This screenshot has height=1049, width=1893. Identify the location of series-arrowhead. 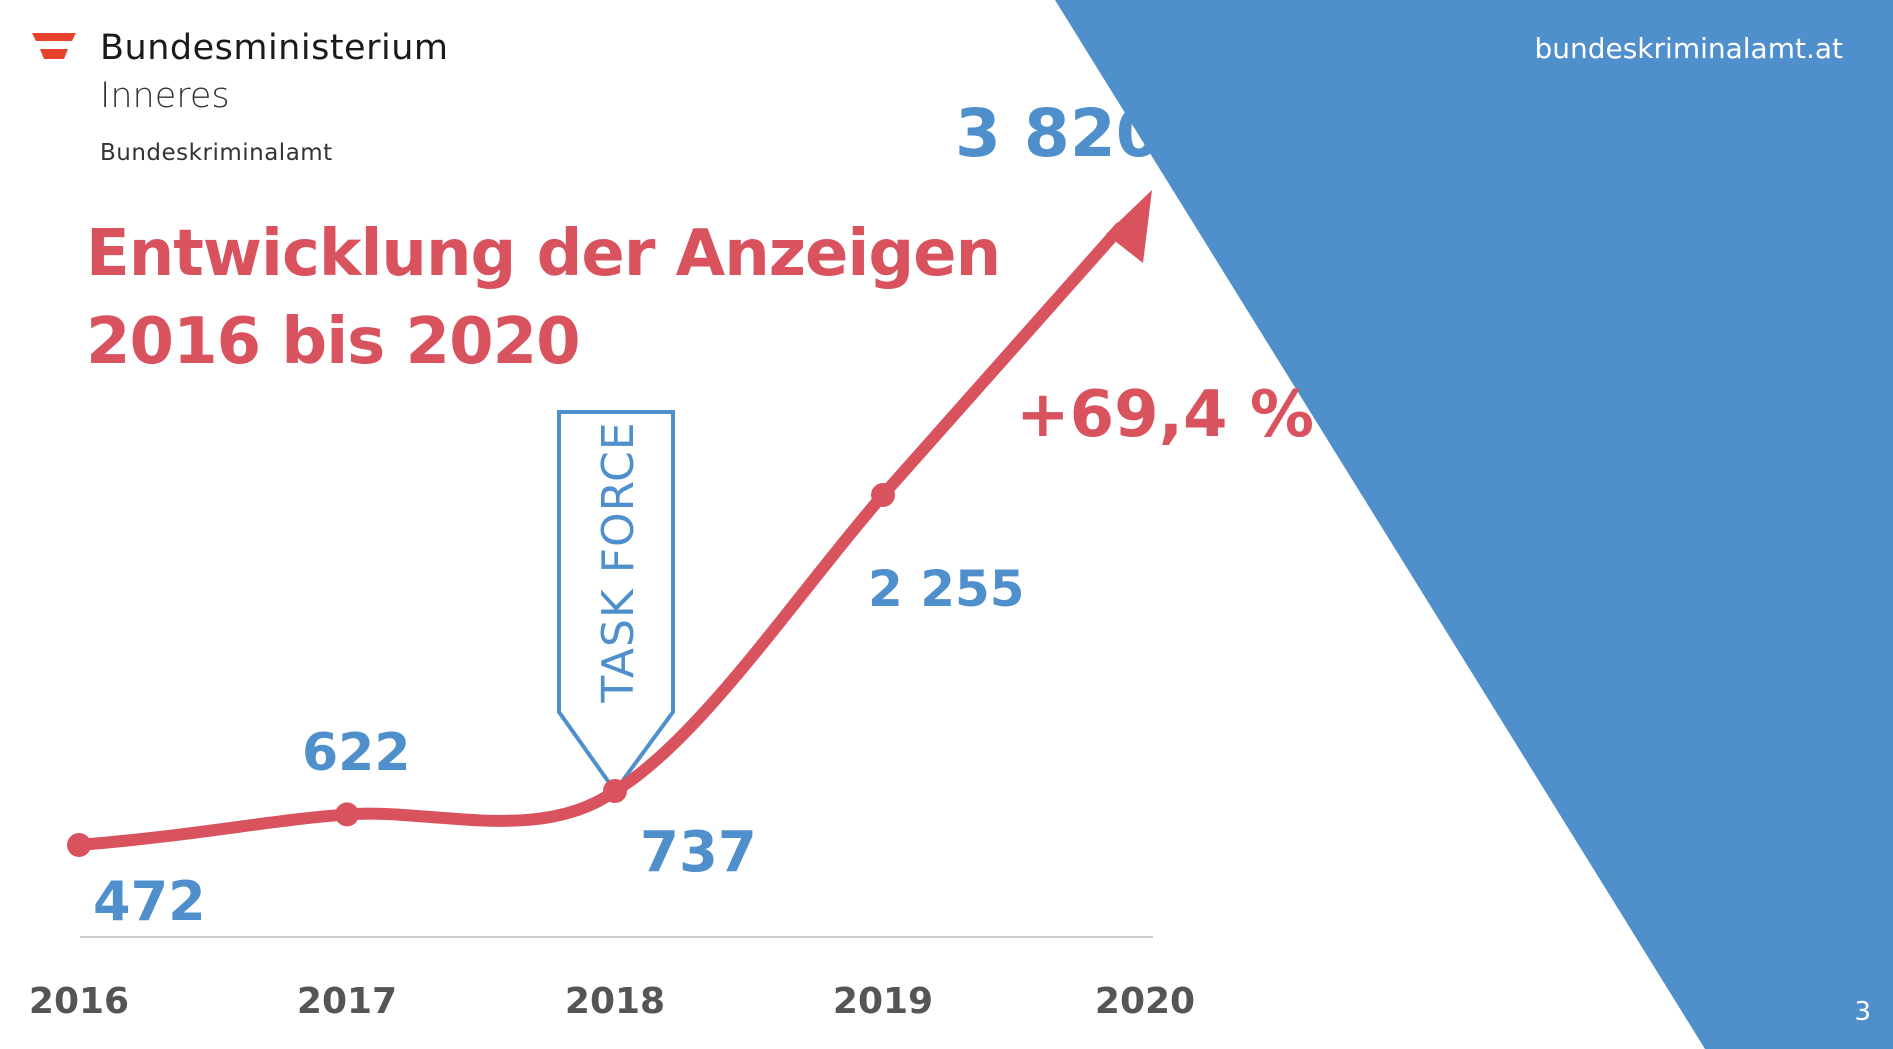
(1129, 226).